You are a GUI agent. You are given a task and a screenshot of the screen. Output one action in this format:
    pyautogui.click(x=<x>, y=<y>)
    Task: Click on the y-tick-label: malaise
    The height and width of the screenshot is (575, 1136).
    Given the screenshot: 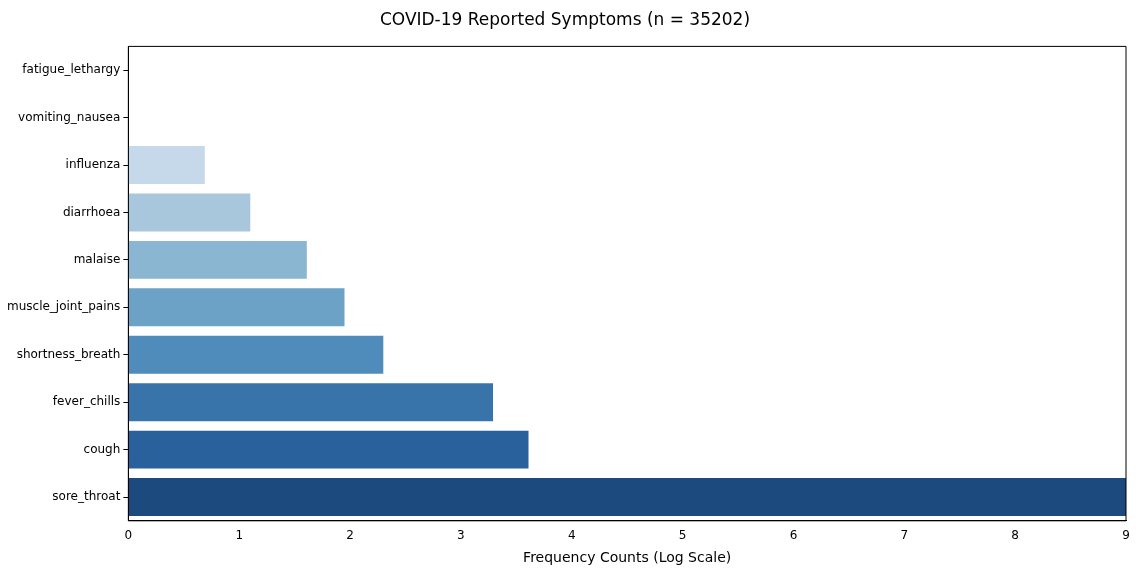 What is the action you would take?
    pyautogui.click(x=97, y=259)
    